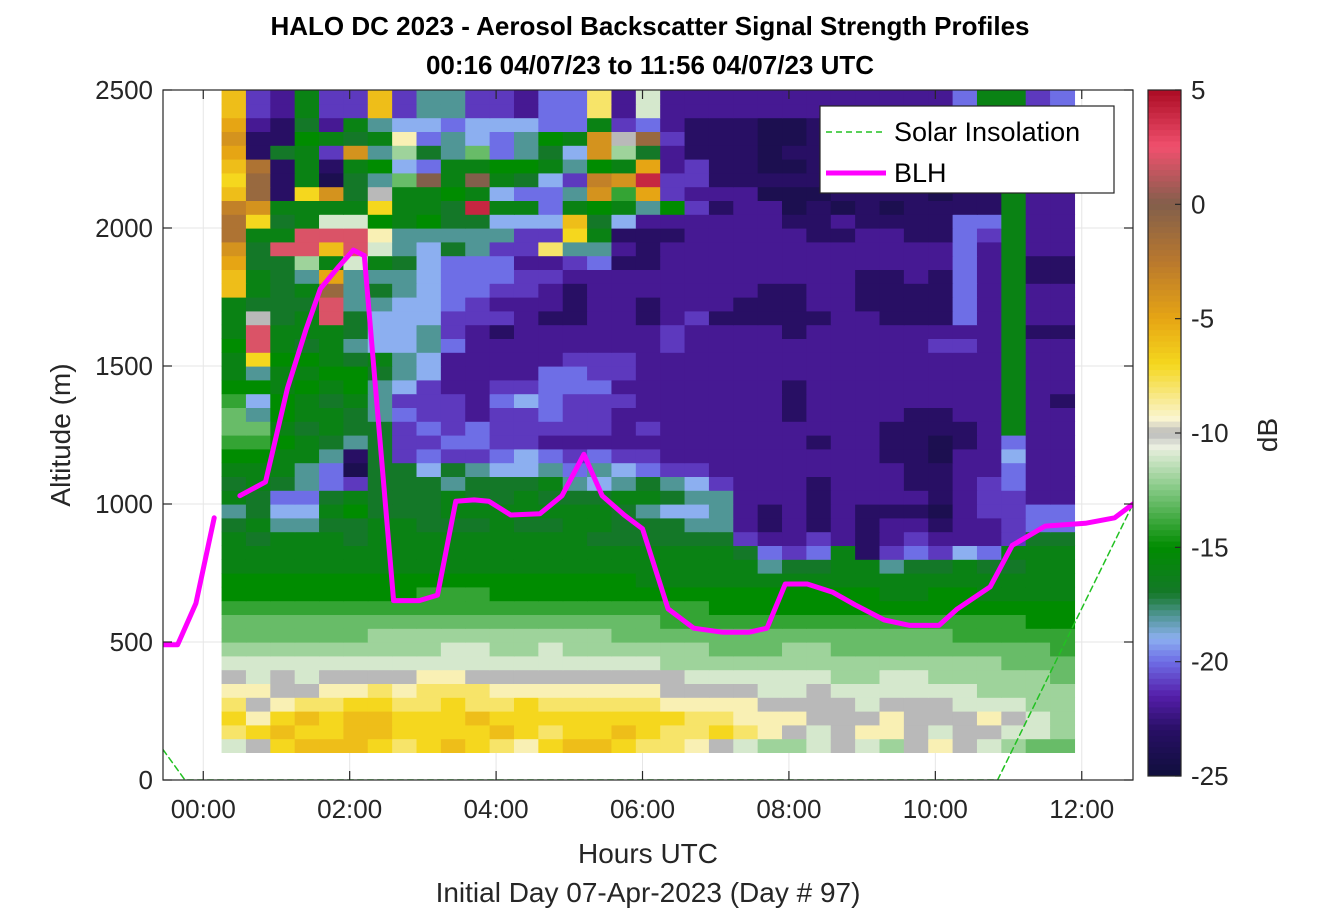  Describe the element at coordinates (190, 581) in the screenshot. I see `blh-line` at that location.